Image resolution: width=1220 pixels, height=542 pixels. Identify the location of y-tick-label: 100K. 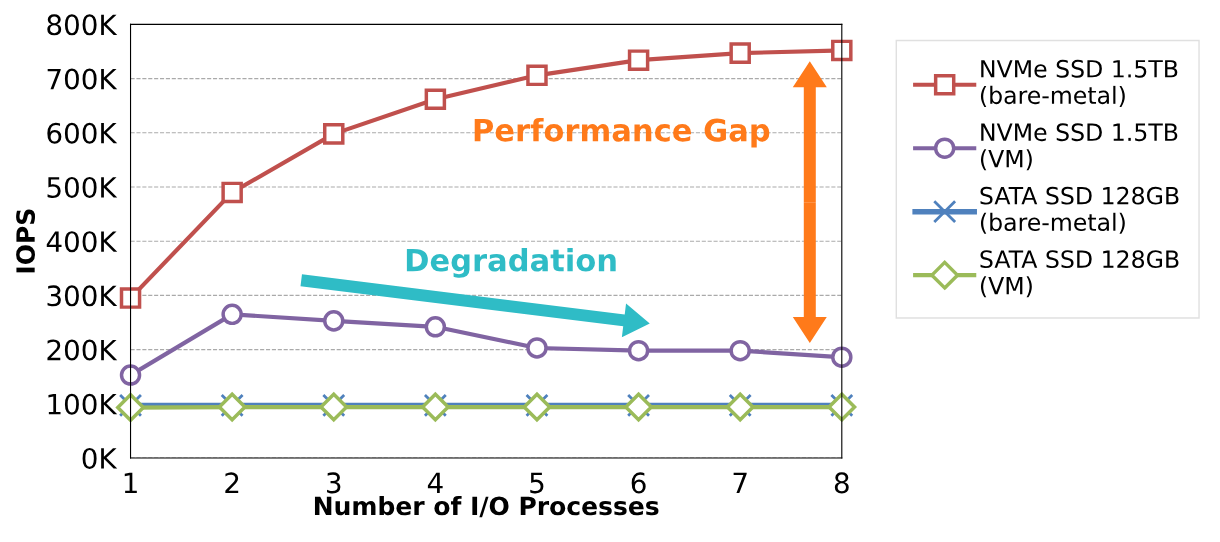
(83, 404).